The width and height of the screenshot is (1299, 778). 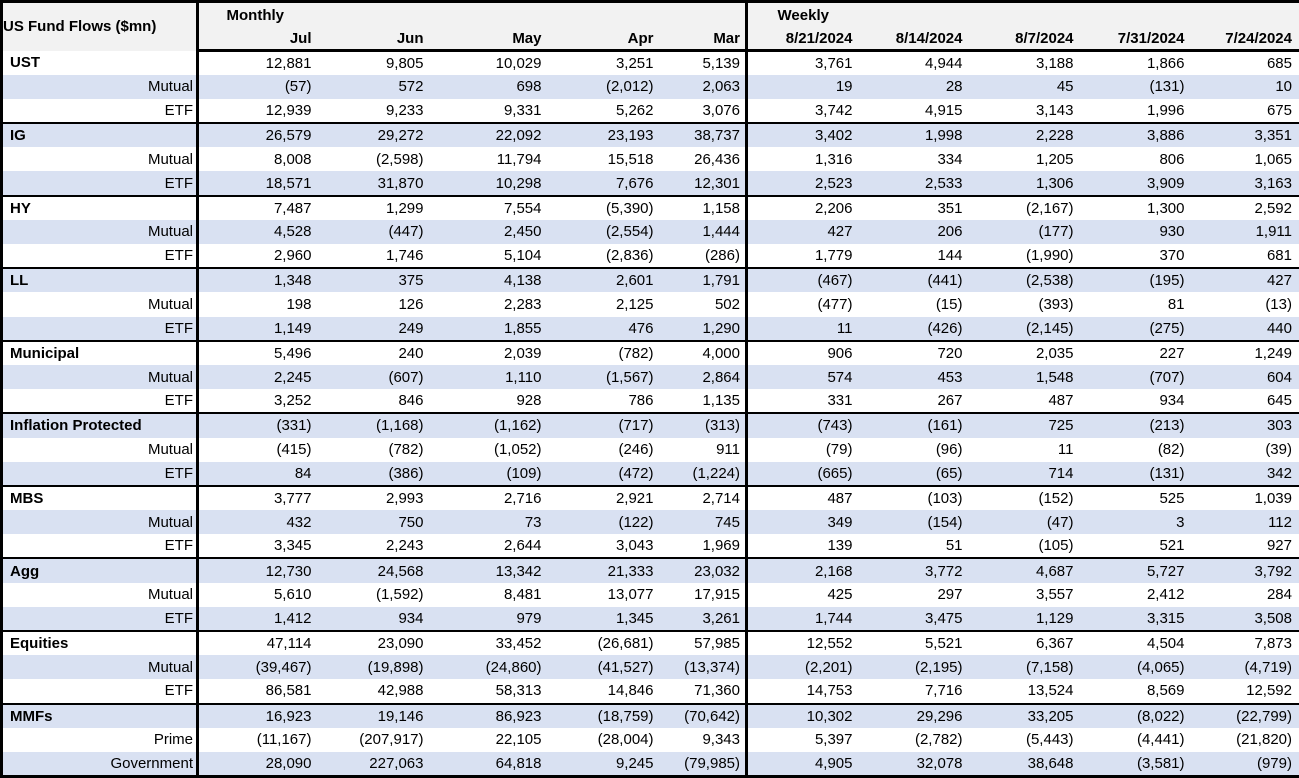 What do you see at coordinates (597, 667) in the screenshot?
I see `value-cell: (41,527)` at bounding box center [597, 667].